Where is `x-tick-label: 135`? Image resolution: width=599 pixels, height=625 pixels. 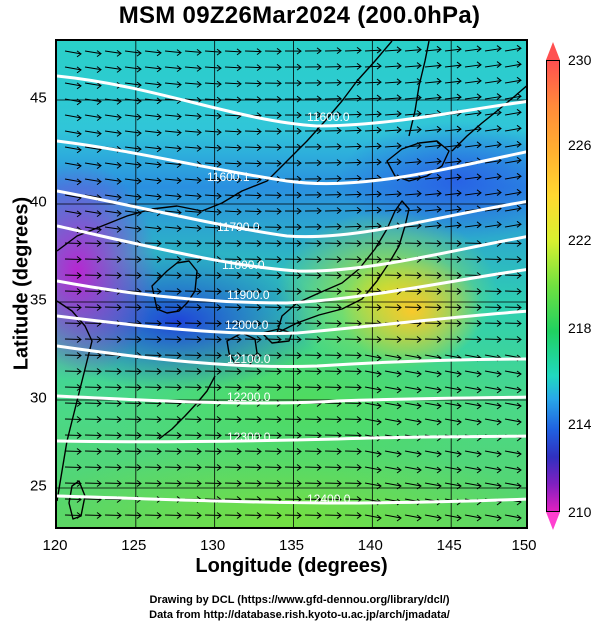
x-tick-label: 135 is located at coordinates (291, 545).